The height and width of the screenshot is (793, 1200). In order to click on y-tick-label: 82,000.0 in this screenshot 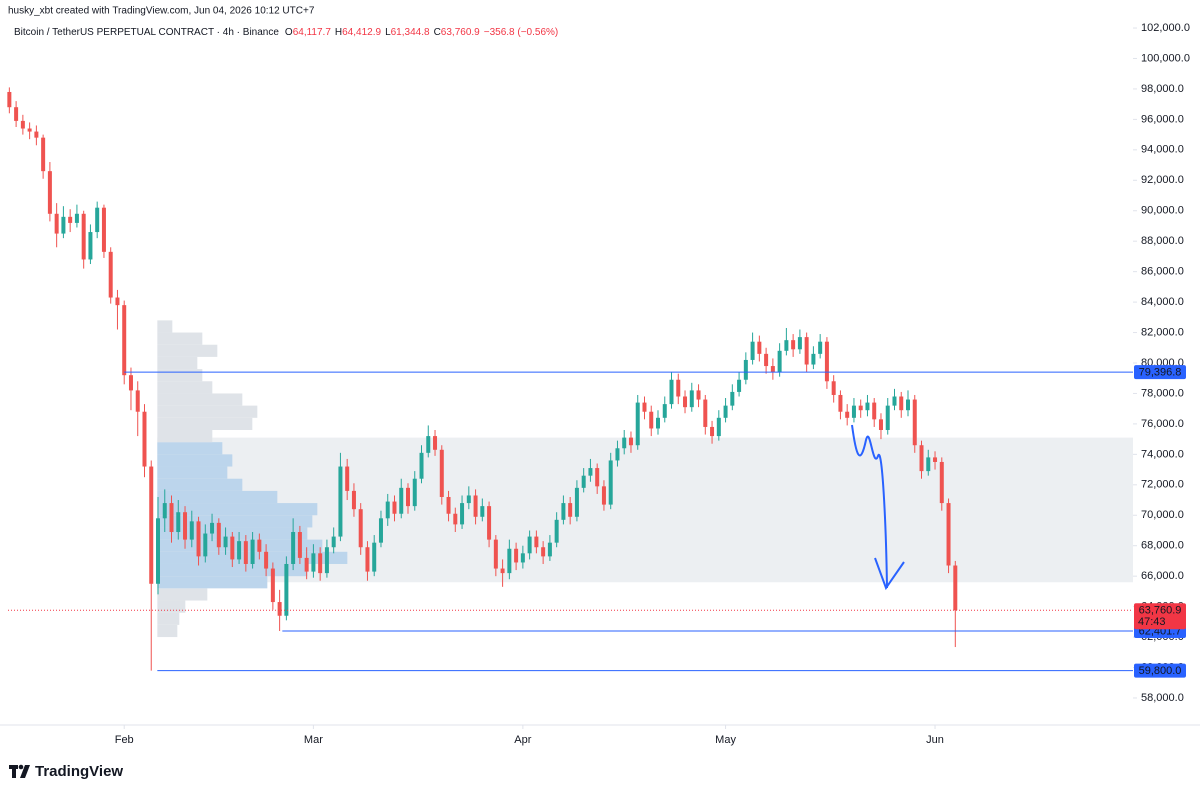, I will do `click(1162, 332)`.